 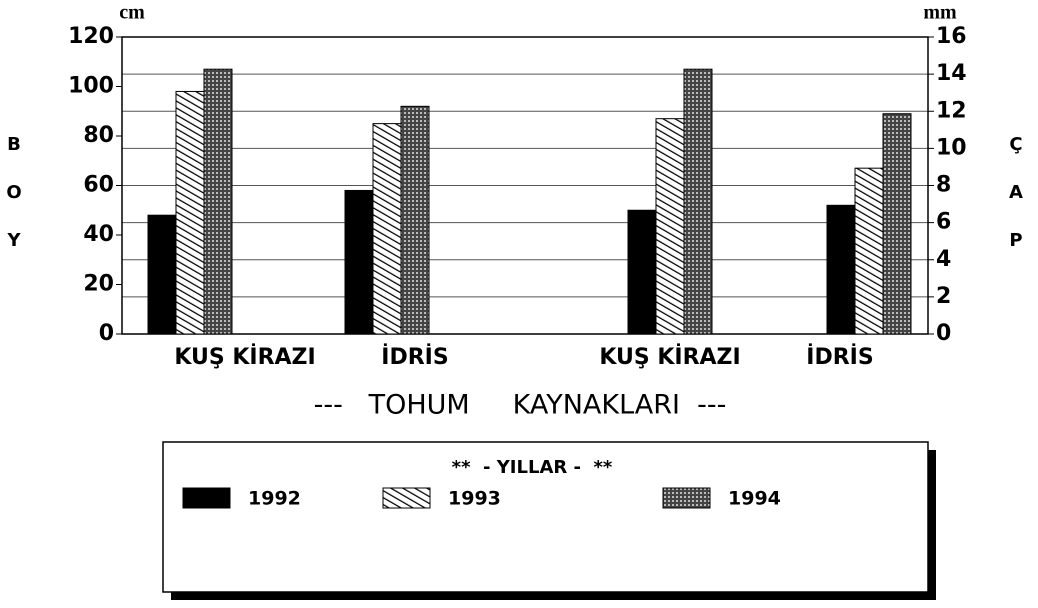 What do you see at coordinates (943, 222) in the screenshot?
I see `y2-tick-label: 6` at bounding box center [943, 222].